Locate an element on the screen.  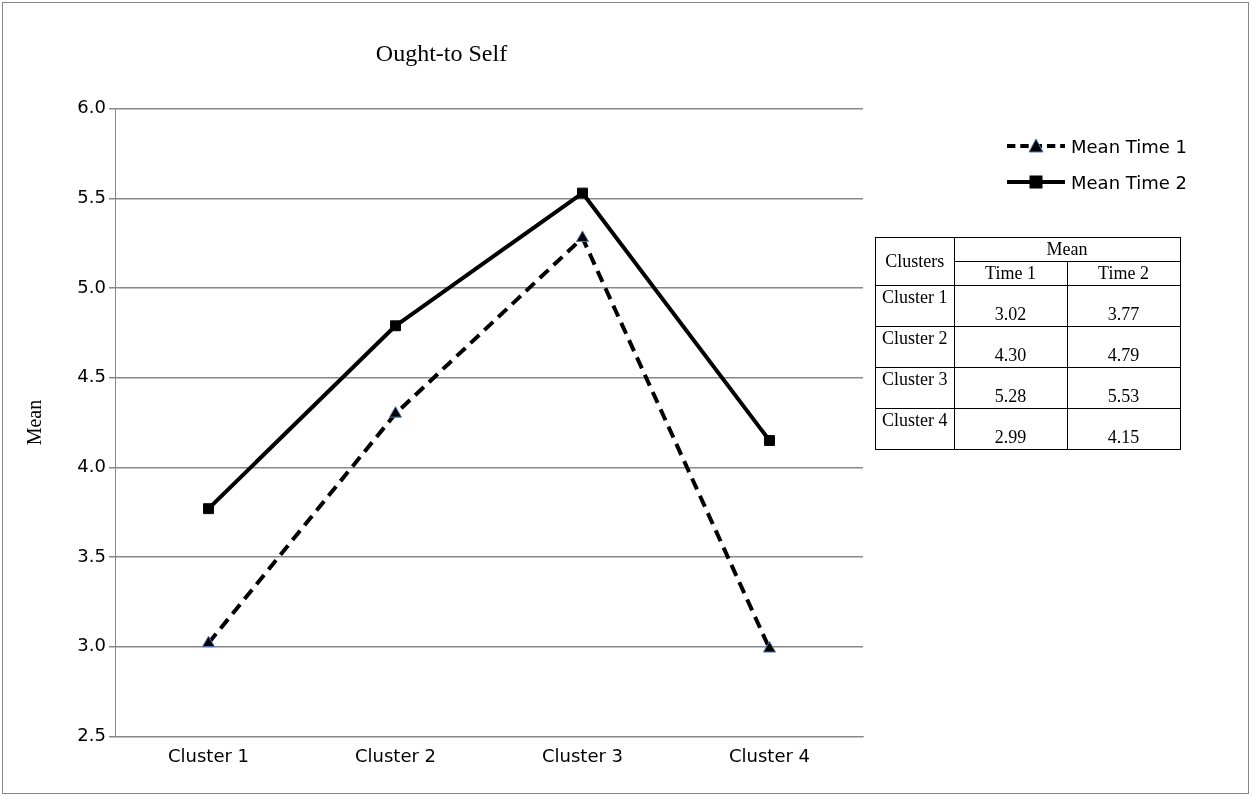
category-label: Cluster 1 is located at coordinates (915, 297).